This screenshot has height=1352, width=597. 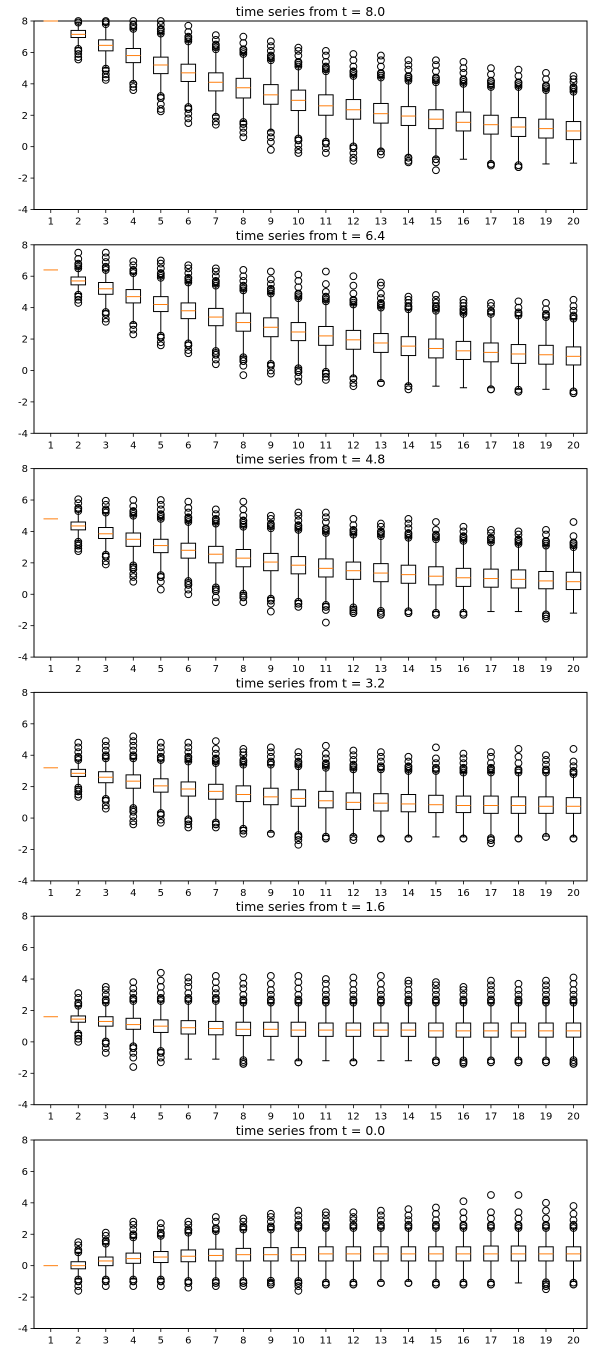 I want to click on x-tick-label: 14, so click(x=408, y=893).